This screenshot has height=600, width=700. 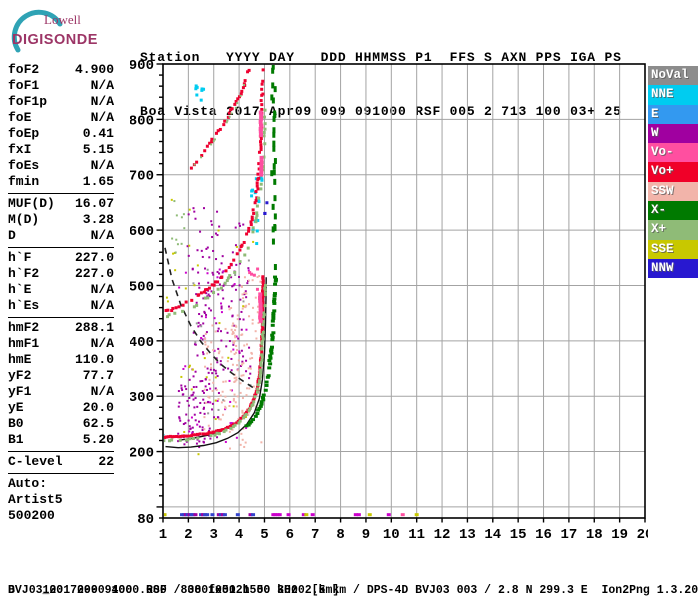 What do you see at coordinates (290, 535) in the screenshot?
I see `x-tick-6: 6` at bounding box center [290, 535].